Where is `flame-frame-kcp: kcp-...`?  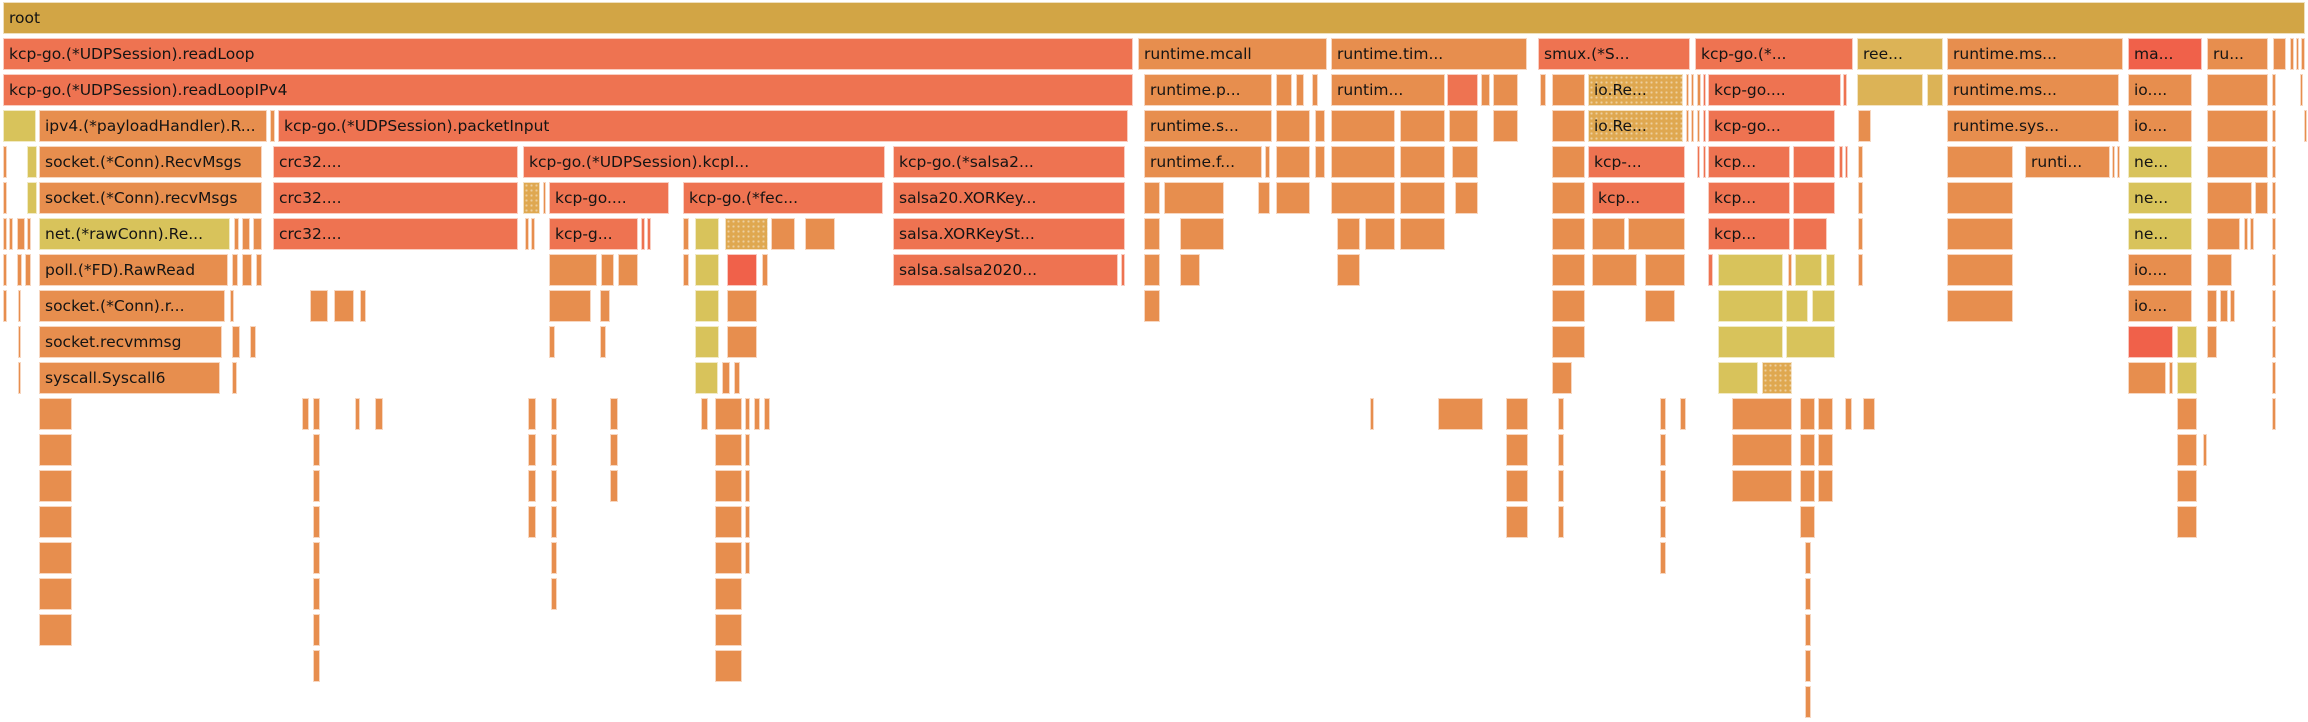 flame-frame-kcp: kcp-... is located at coordinates (1636, 162).